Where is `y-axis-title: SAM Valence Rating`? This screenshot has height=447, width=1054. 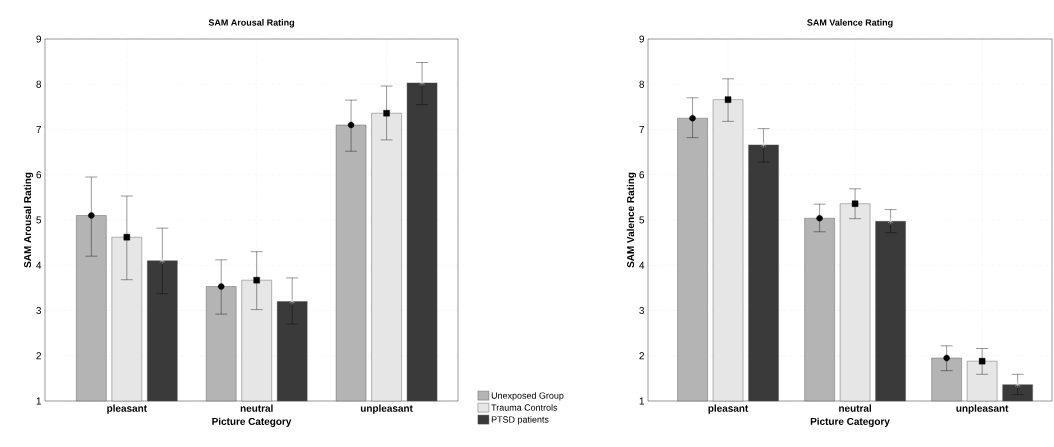 y-axis-title: SAM Valence Rating is located at coordinates (631, 220).